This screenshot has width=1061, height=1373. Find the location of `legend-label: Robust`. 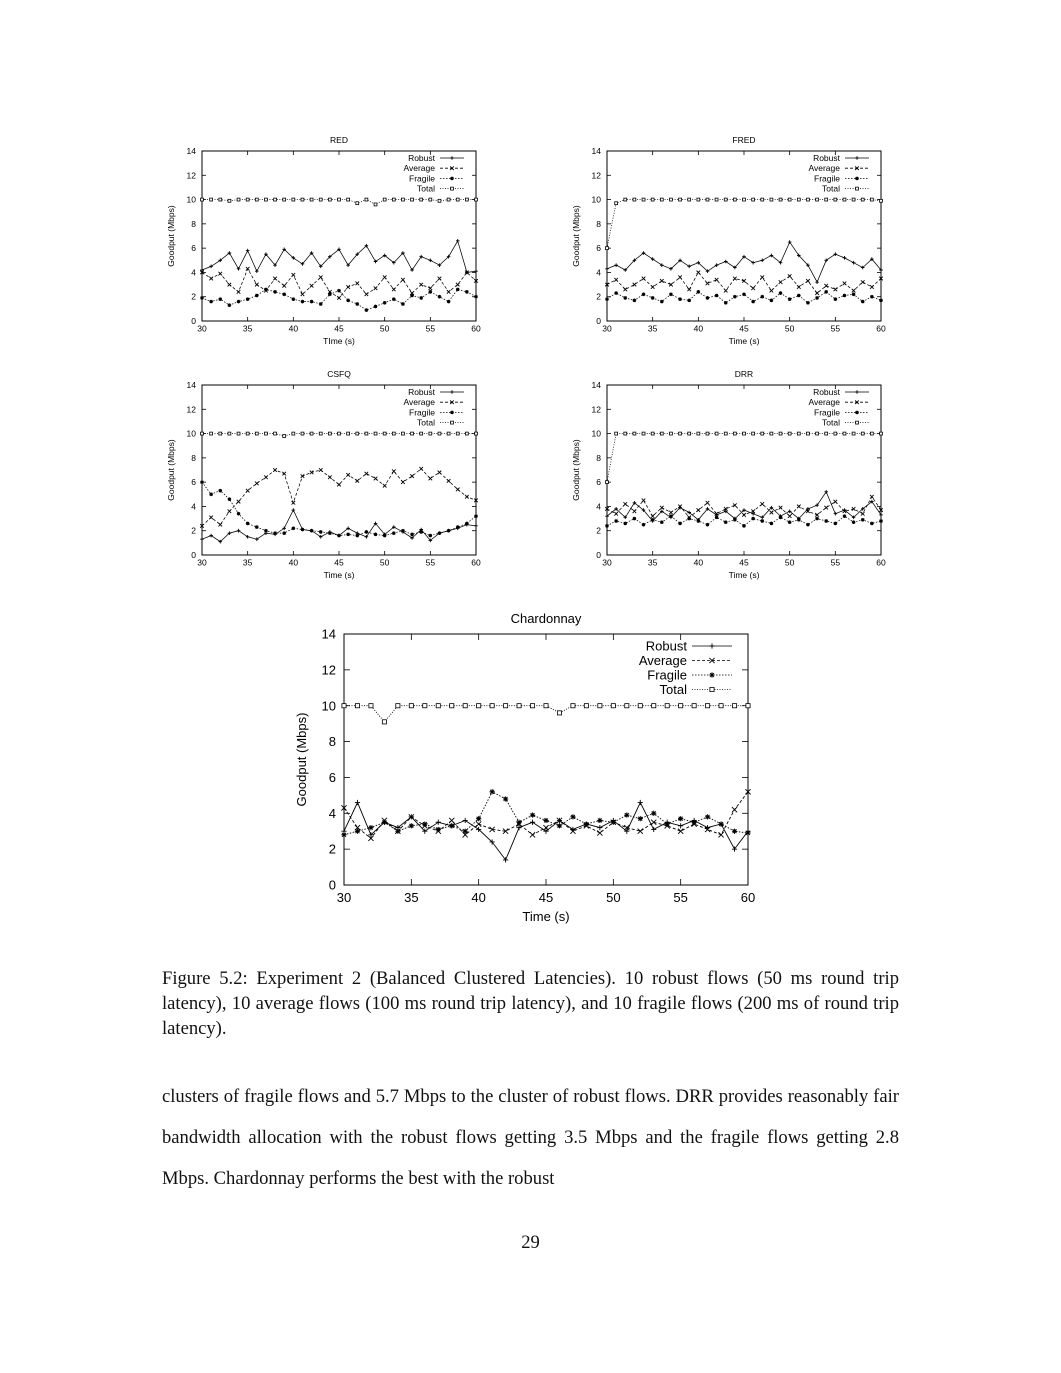

legend-label: Robust is located at coordinates (422, 392).